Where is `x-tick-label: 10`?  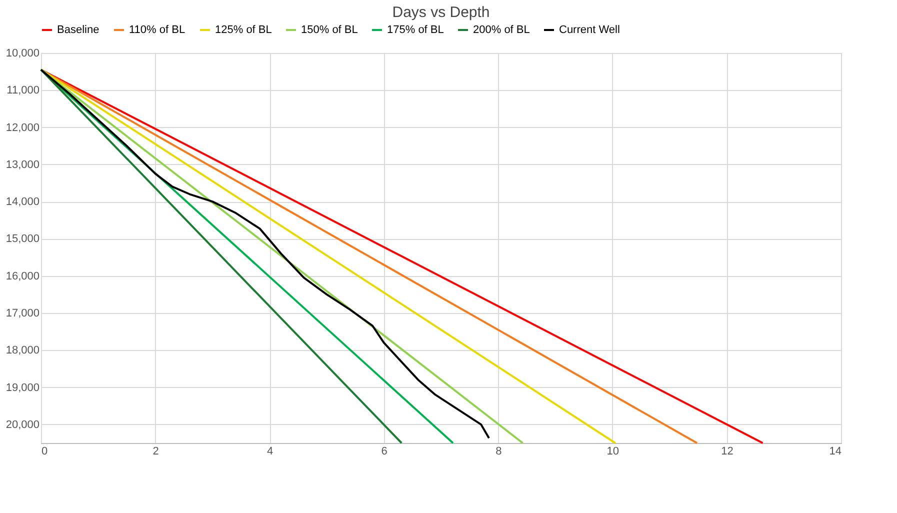 x-tick-label: 10 is located at coordinates (613, 452).